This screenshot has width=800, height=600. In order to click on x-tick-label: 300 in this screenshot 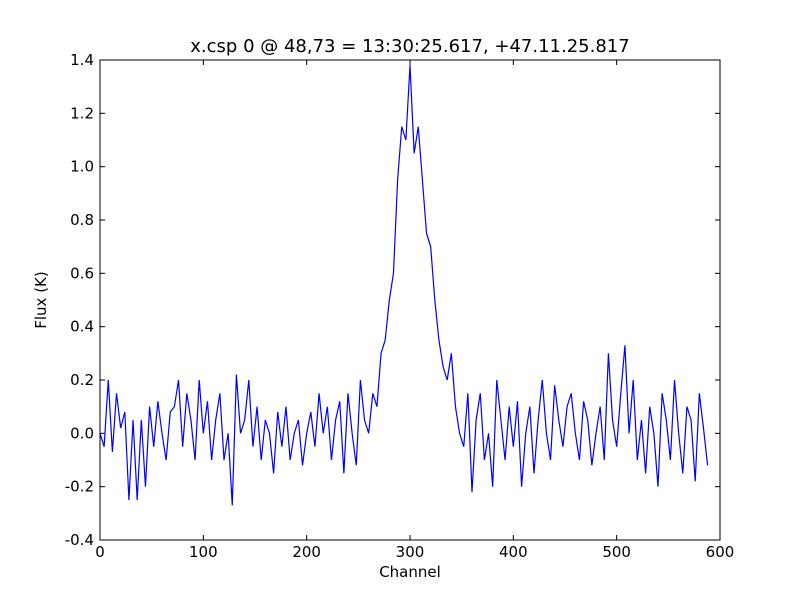, I will do `click(410, 552)`.